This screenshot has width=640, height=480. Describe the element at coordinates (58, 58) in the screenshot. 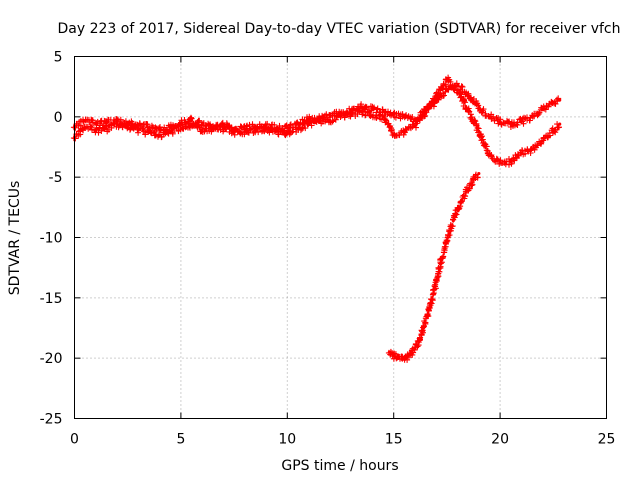

I see `y-tick-label: 5` at that location.